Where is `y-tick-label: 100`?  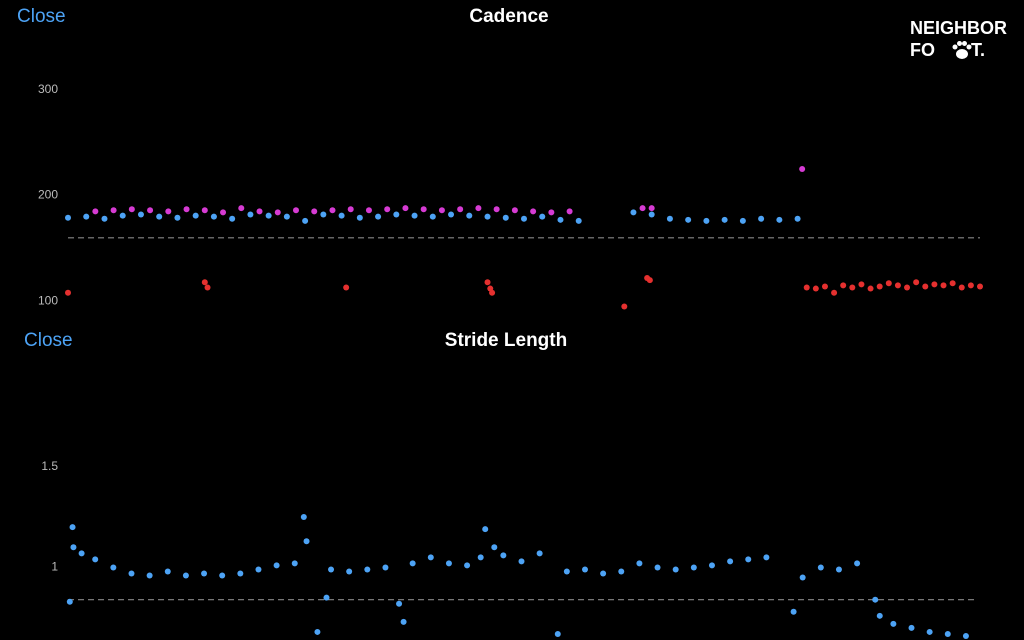 y-tick-label: 100 is located at coordinates (48, 300).